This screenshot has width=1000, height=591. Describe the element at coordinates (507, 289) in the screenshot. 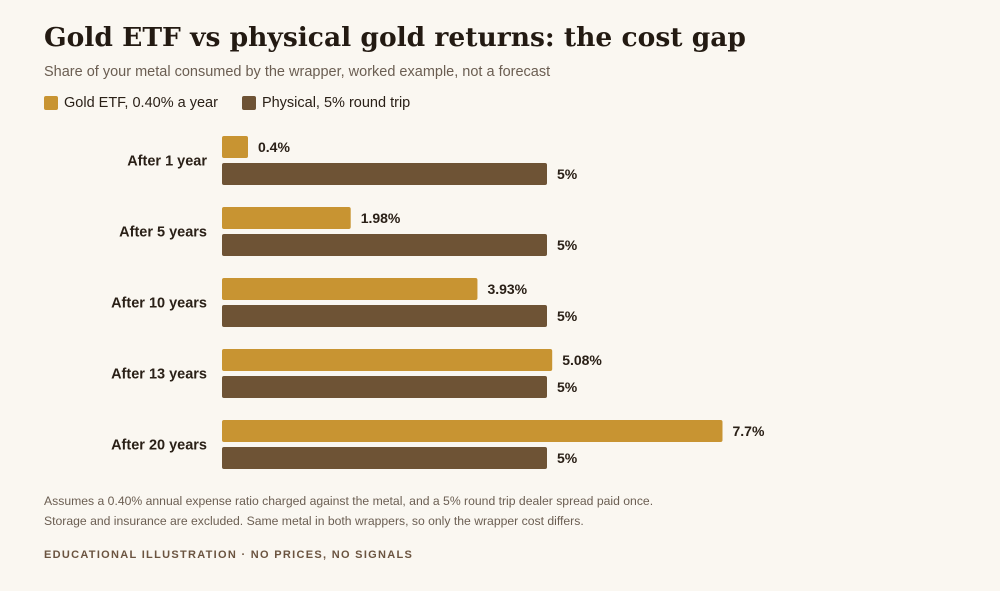

I see `value-label-etf-after-10-years: 3.93%` at that location.